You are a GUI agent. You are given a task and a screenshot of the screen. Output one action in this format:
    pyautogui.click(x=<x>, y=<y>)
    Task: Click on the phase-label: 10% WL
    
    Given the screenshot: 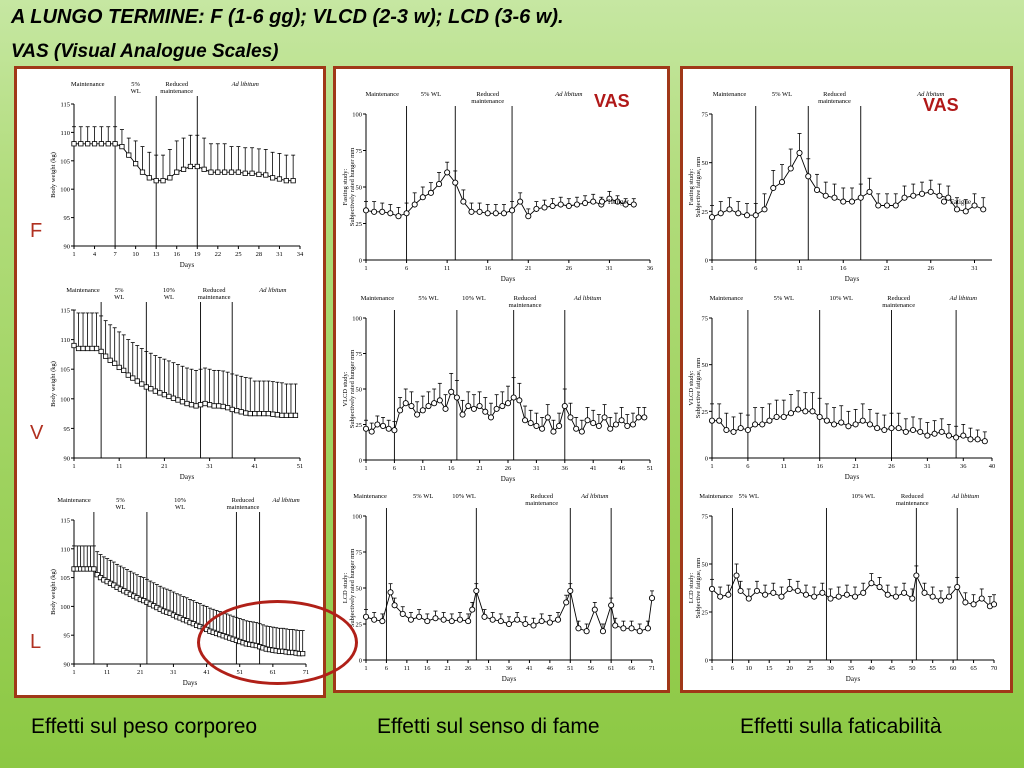 What is the action you would take?
    pyautogui.click(x=863, y=496)
    